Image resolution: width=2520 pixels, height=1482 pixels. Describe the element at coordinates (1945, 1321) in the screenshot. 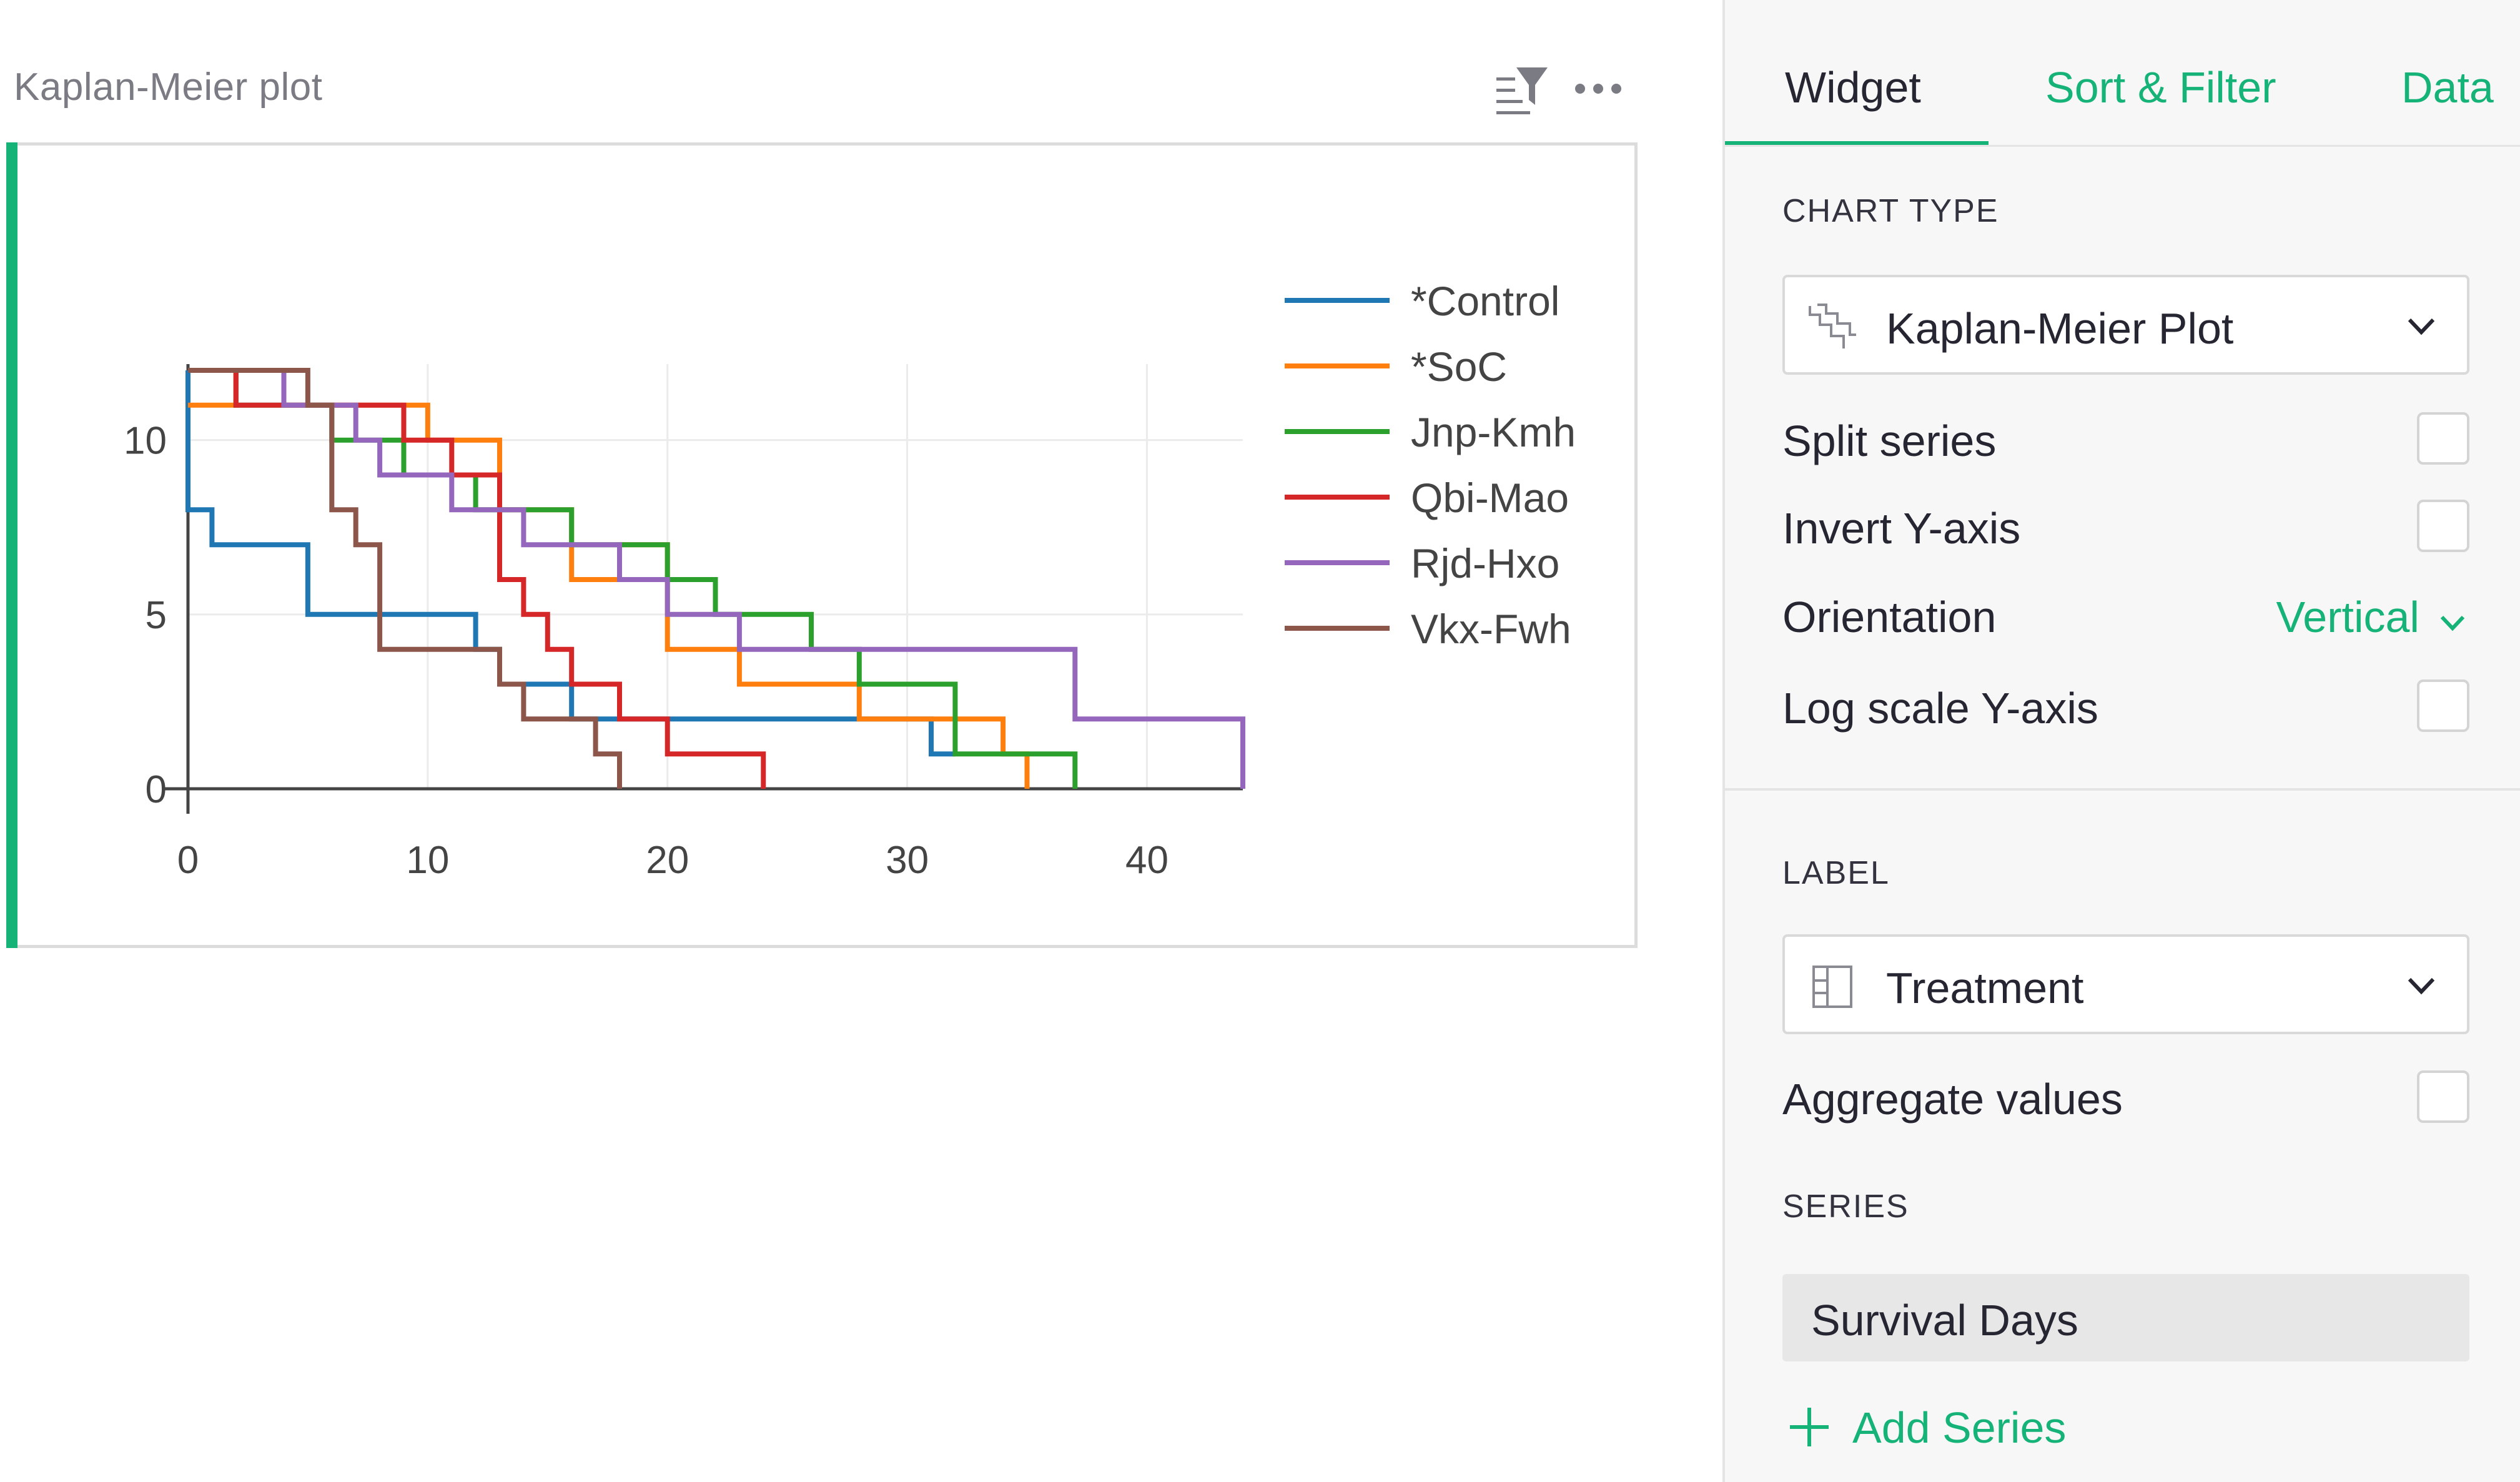

I see `series-item-label: Survival Days` at that location.